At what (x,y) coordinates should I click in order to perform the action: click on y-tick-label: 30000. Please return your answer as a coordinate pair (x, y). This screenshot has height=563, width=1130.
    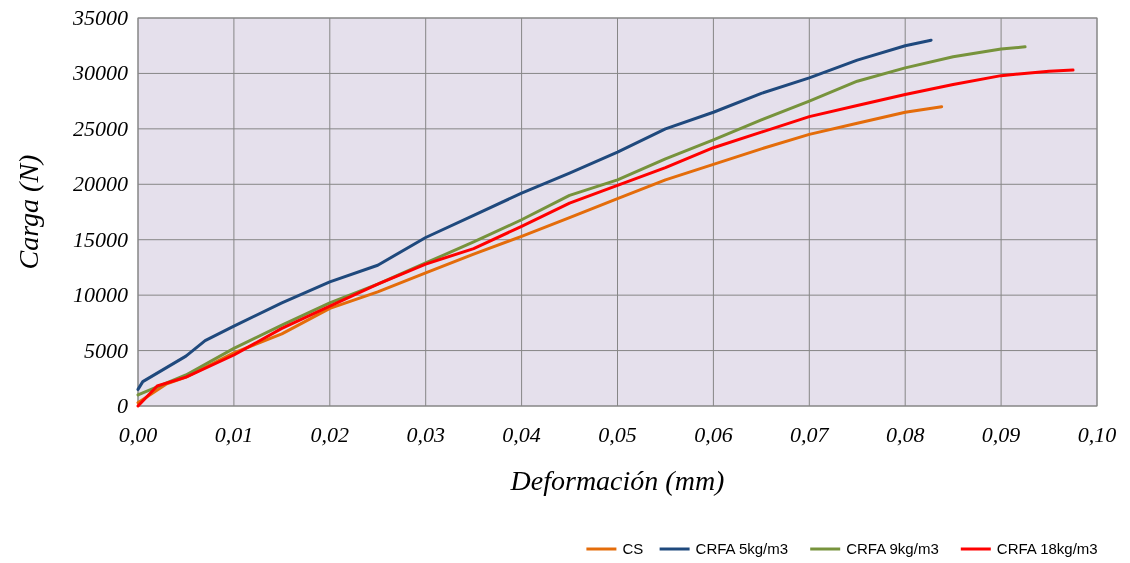
    Looking at the image, I should click on (100, 73).